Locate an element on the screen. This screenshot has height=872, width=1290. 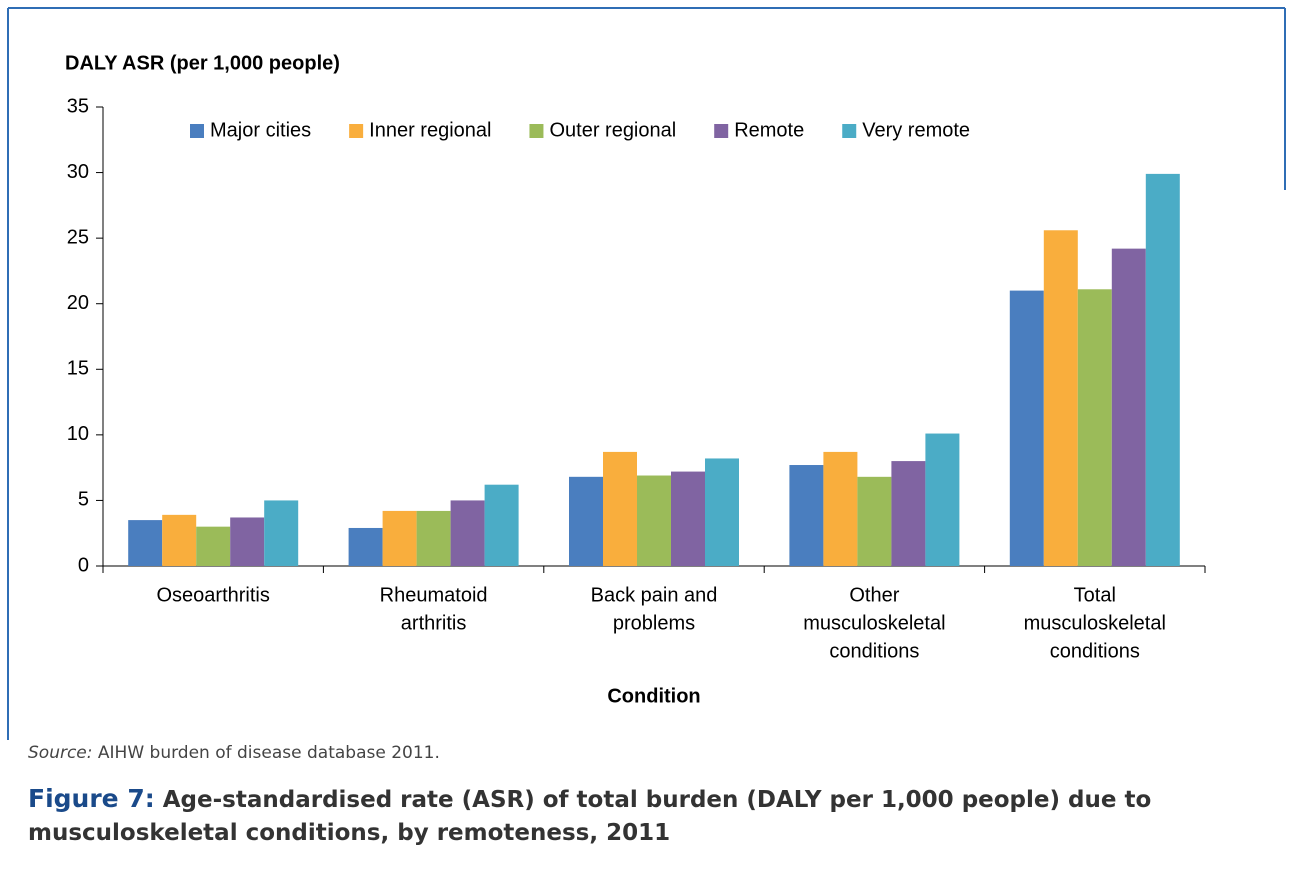
figure-label: Figure 7: is located at coordinates (91, 798).